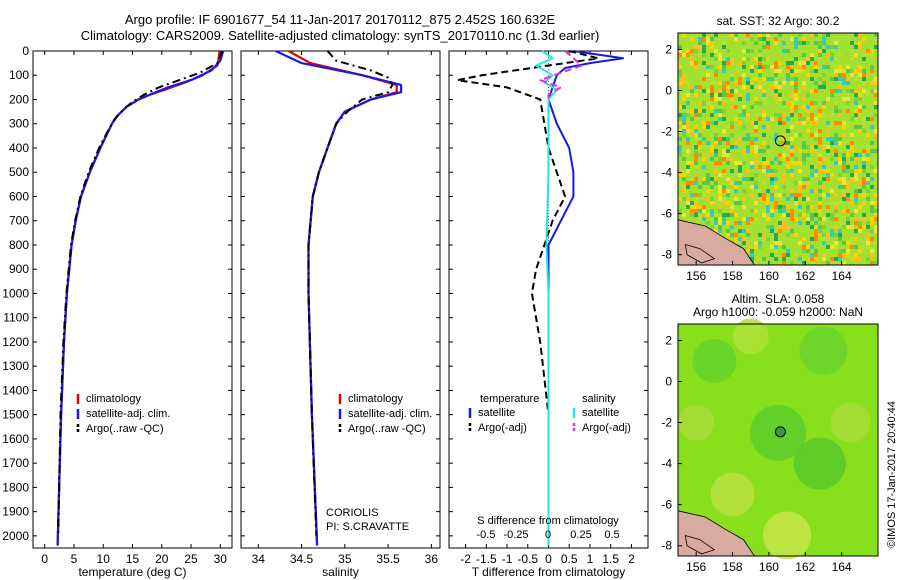 This screenshot has height=580, width=900. Describe the element at coordinates (666, 423) in the screenshot. I see `sla-map-ytick-label: -2` at that location.